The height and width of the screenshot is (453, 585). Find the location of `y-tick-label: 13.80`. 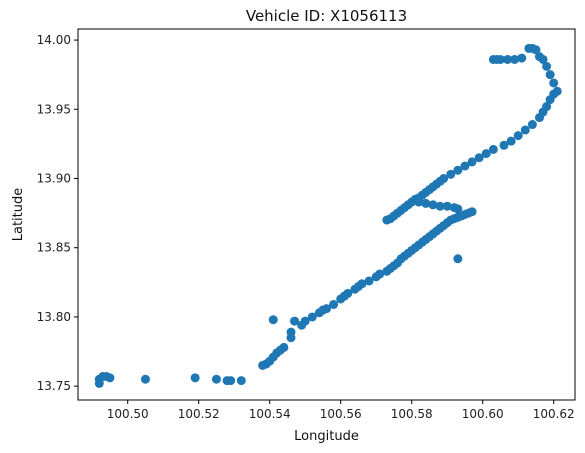

y-tick-label: 13.80 is located at coordinates (54, 317).